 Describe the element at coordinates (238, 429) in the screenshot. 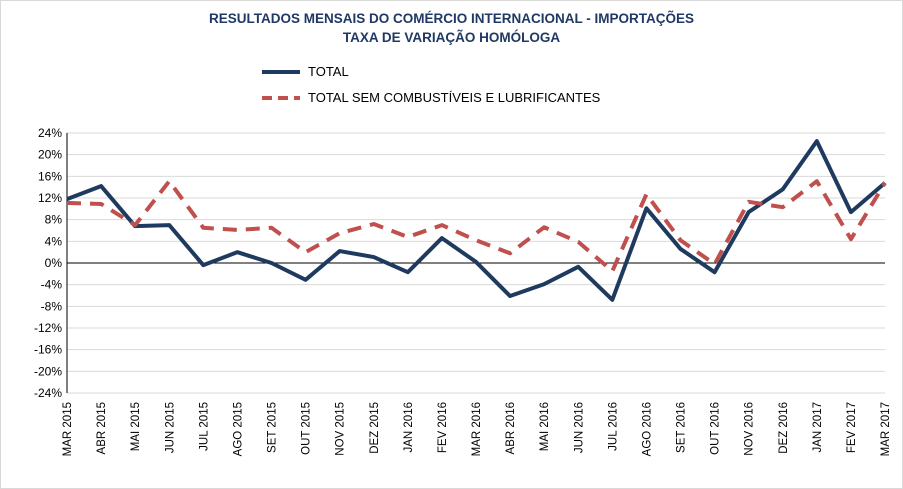

I see `x-tick-label: AGO 2015` at that location.